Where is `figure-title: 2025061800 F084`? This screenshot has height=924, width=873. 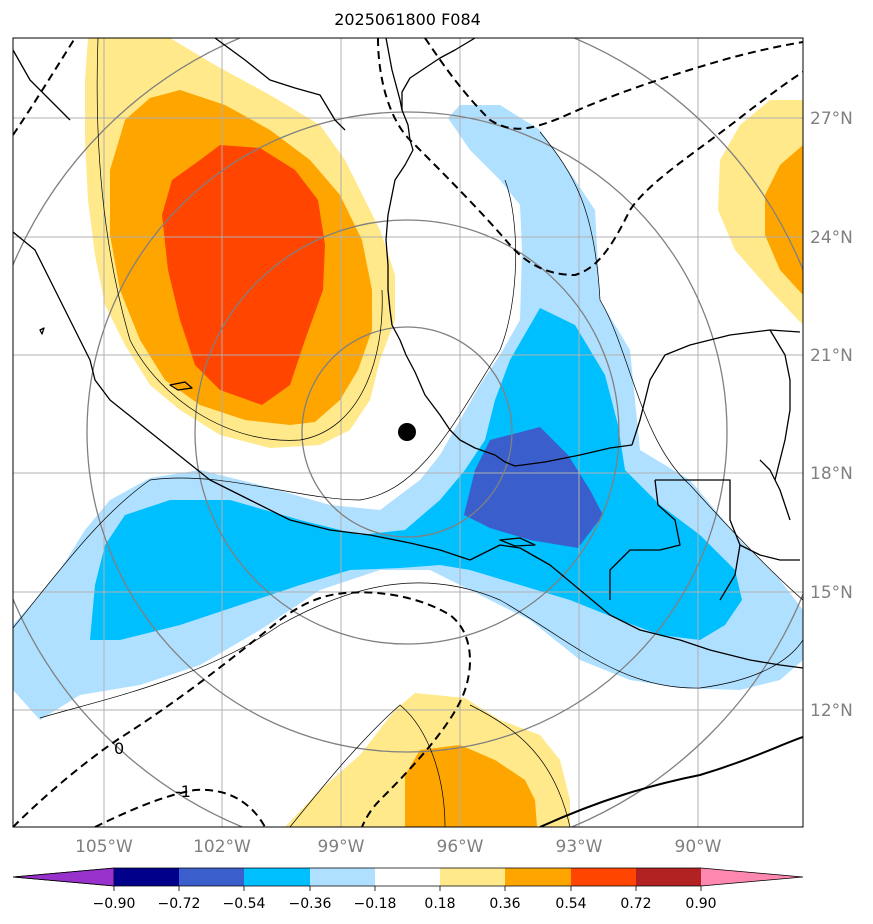 figure-title: 2025061800 F084 is located at coordinates (407, 19).